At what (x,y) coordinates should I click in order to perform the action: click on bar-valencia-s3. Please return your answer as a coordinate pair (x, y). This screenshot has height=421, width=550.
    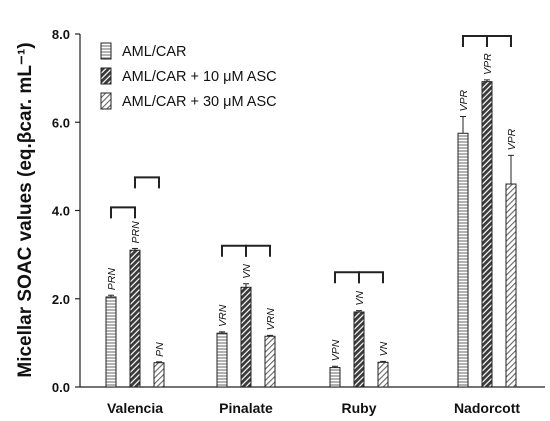
    Looking at the image, I should click on (159, 375).